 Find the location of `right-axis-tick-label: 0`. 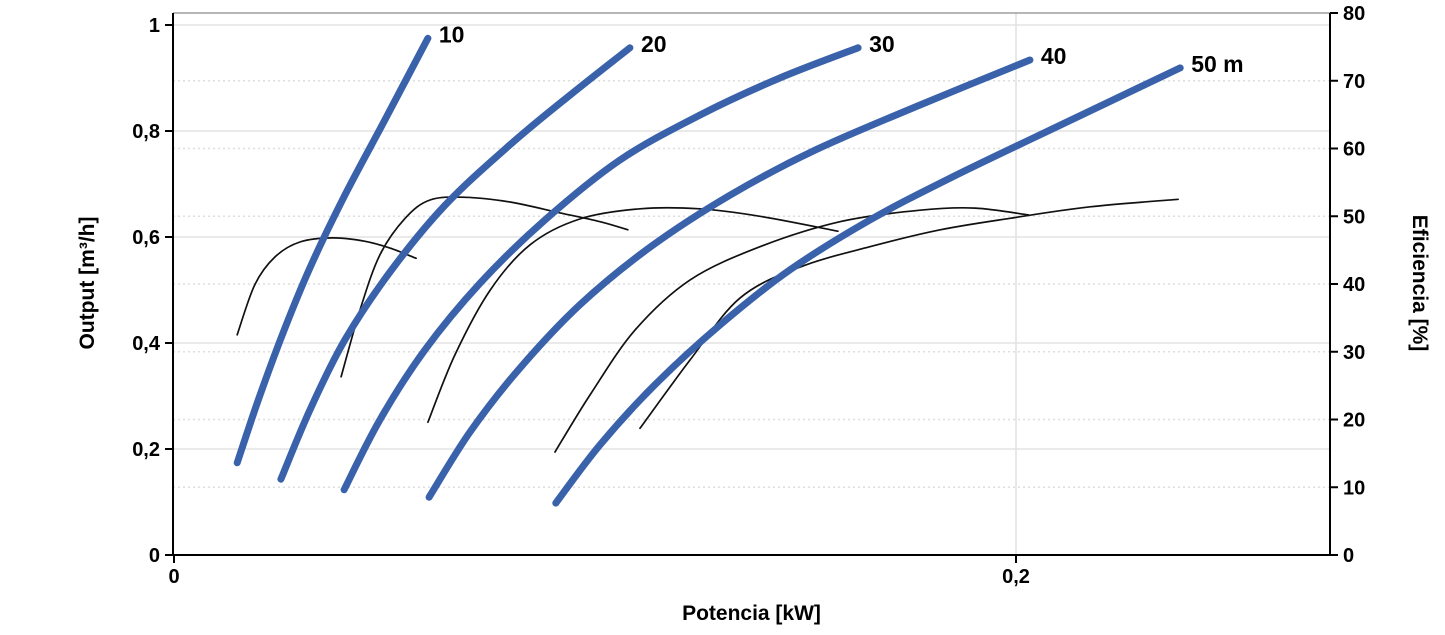

right-axis-tick-label: 0 is located at coordinates (1348, 556).